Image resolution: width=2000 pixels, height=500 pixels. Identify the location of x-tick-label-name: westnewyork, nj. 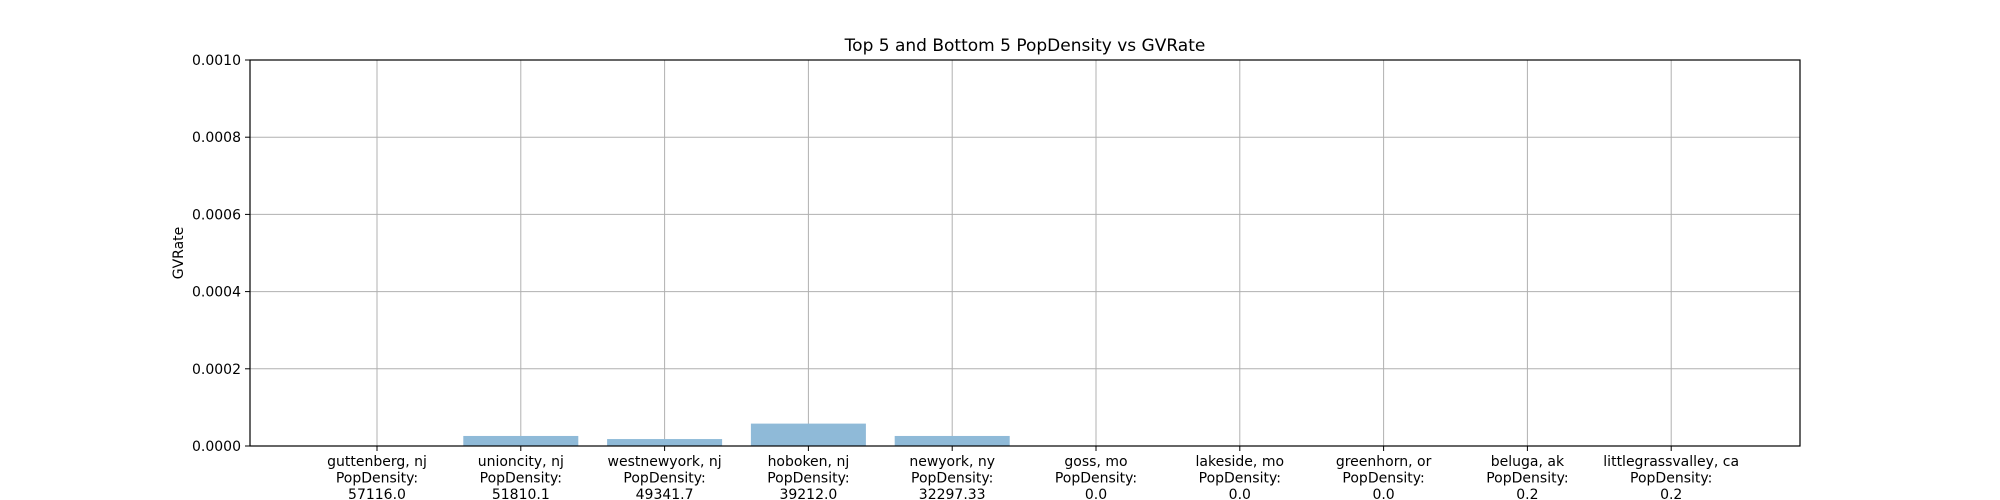
(665, 462).